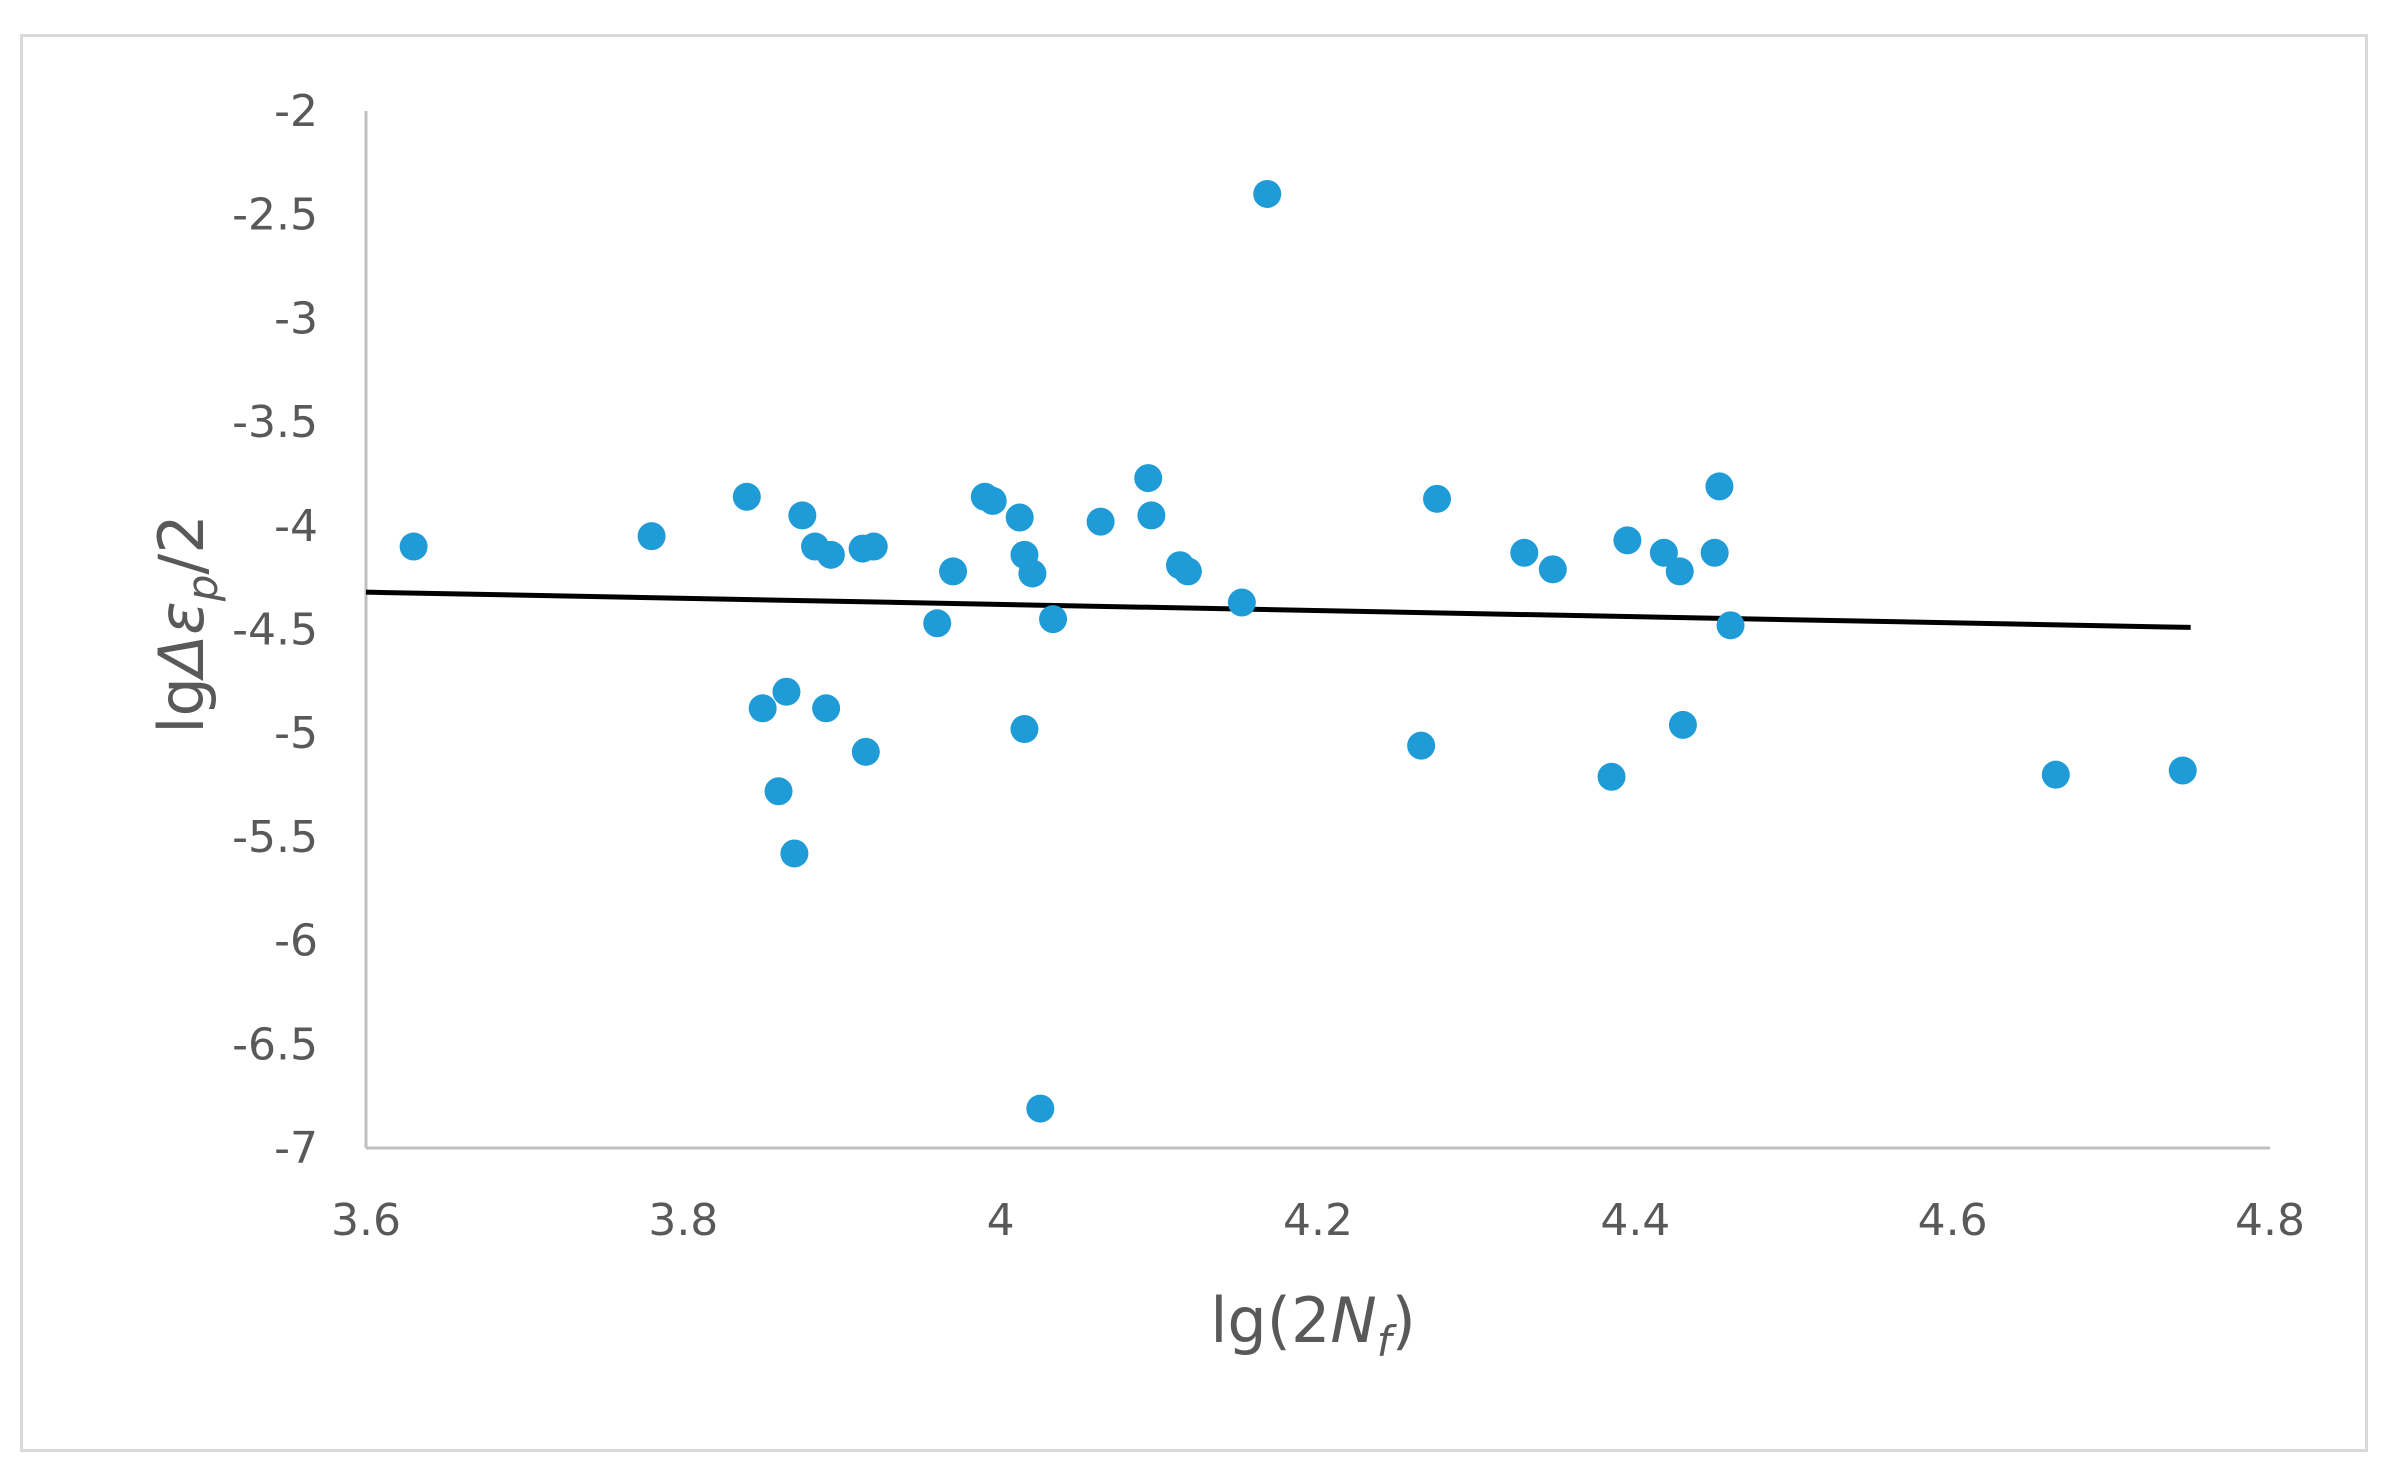 The image size is (2395, 1475). I want to click on y-tick-label: -4, so click(296, 526).